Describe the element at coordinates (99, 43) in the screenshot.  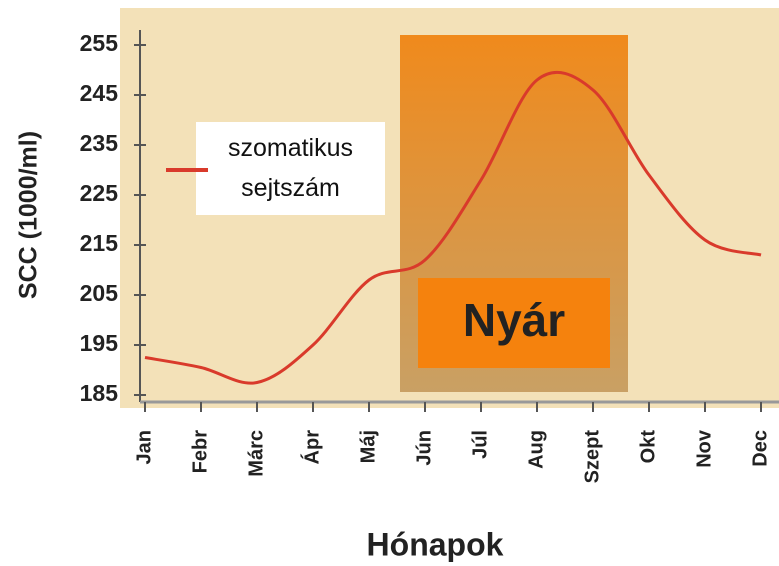
I see `y-tick-label: 255` at that location.